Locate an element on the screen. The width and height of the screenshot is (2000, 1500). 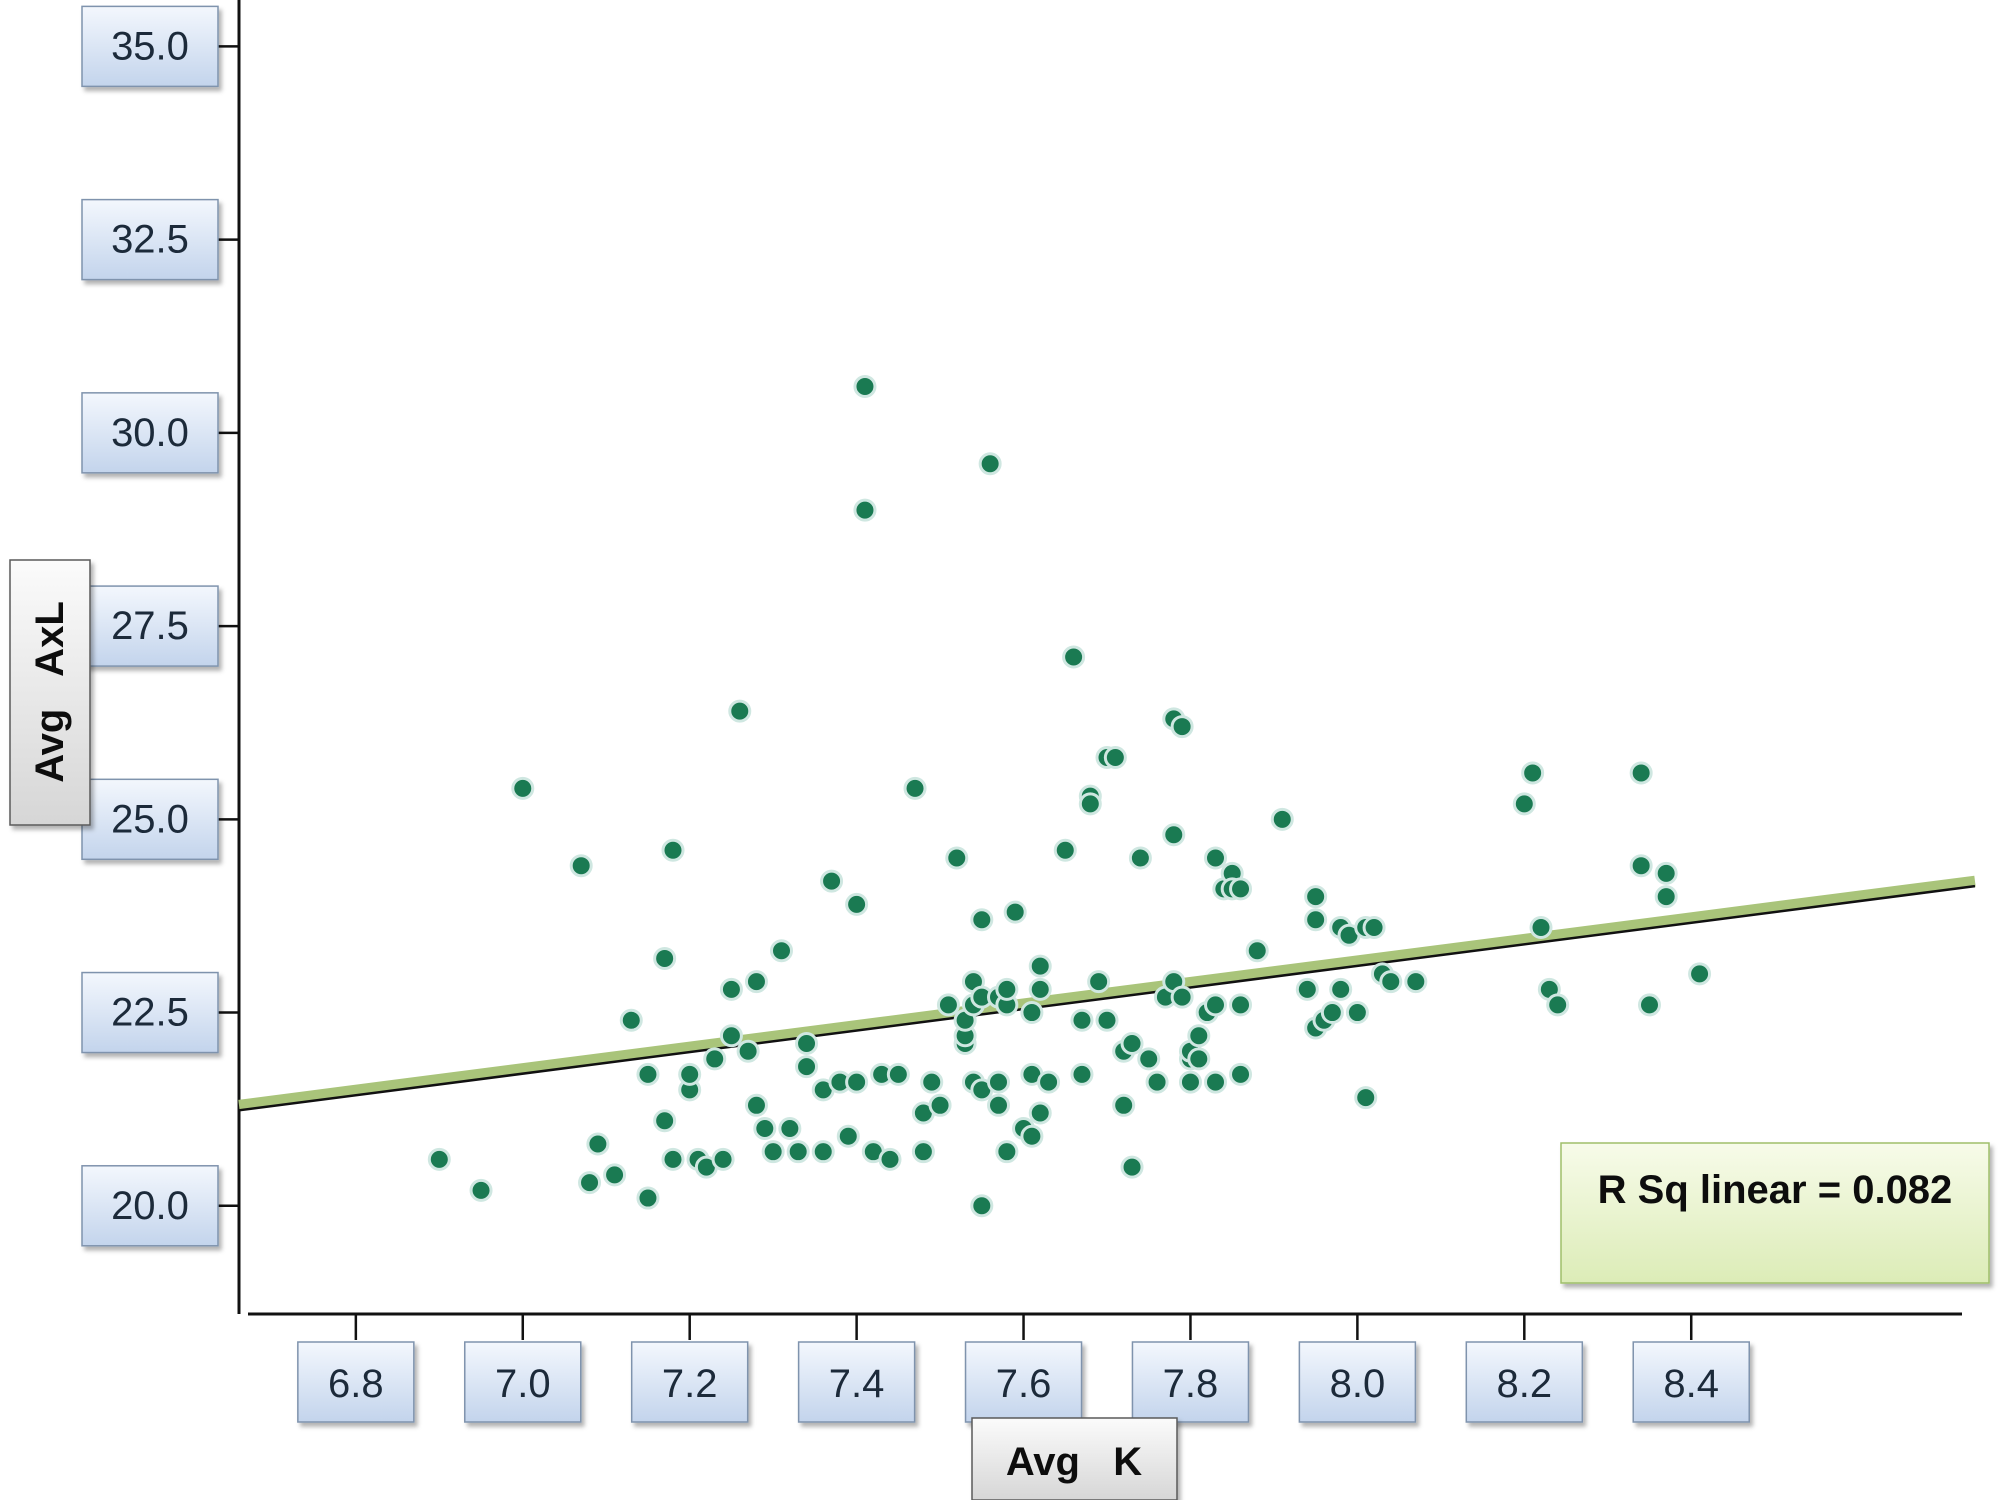
x-tick: 8.4 is located at coordinates (1691, 1368).